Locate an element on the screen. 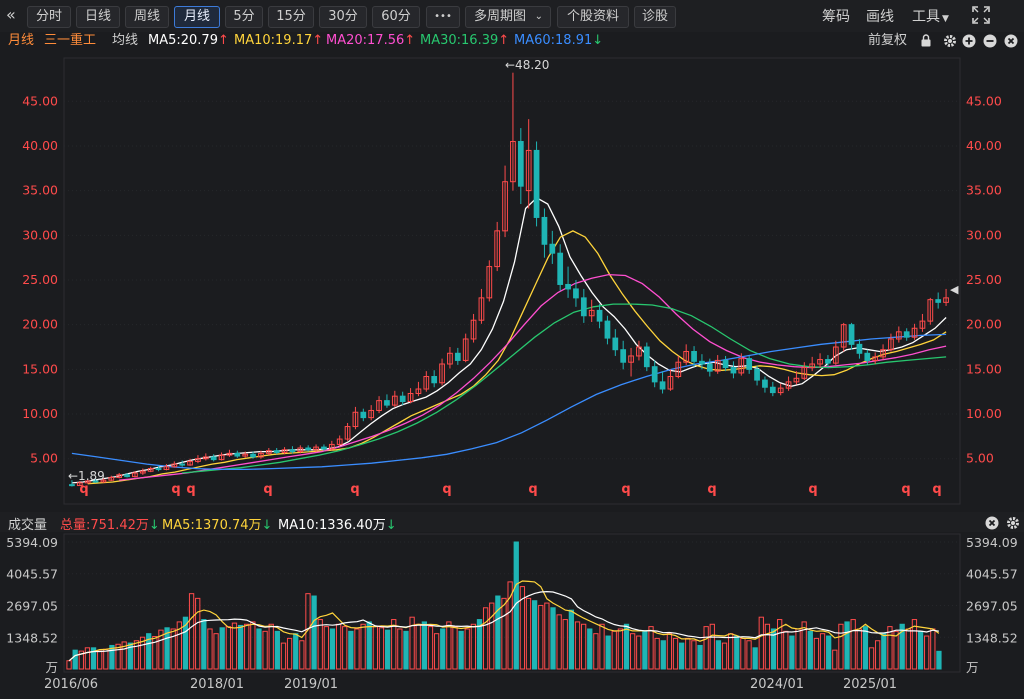 The image size is (1024, 699). tools-dropdown: 工具 ▼ is located at coordinates (930, 18).